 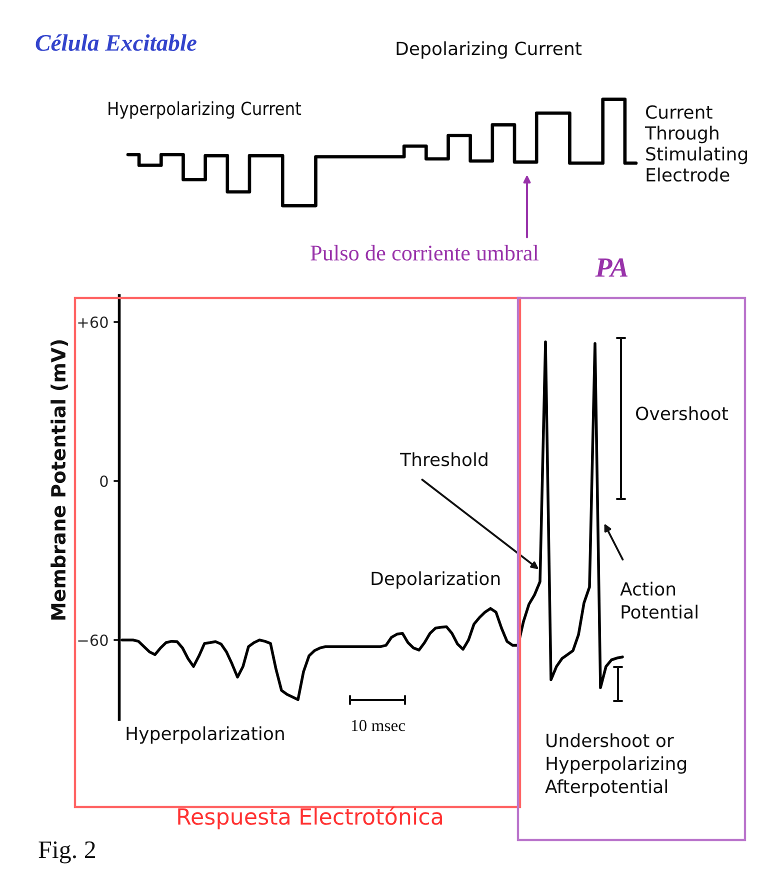 I want to click on text: Depolarizing Current, so click(x=489, y=50).